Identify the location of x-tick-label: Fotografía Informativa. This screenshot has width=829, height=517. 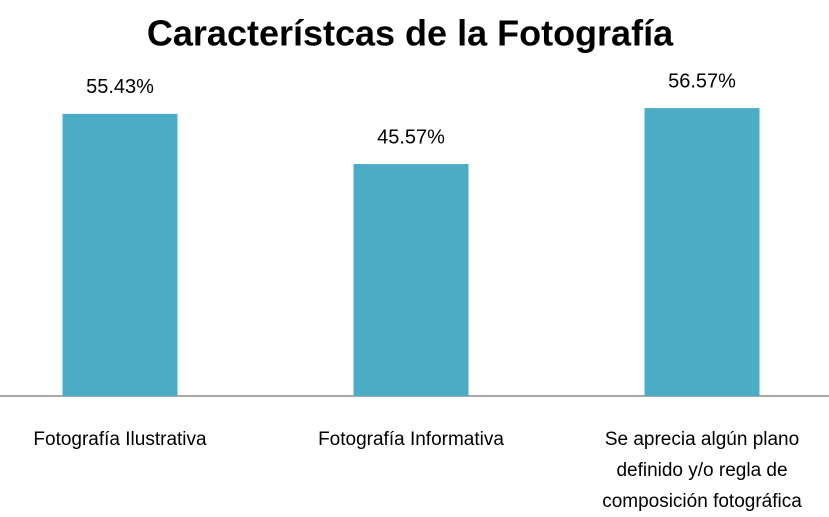
(411, 439).